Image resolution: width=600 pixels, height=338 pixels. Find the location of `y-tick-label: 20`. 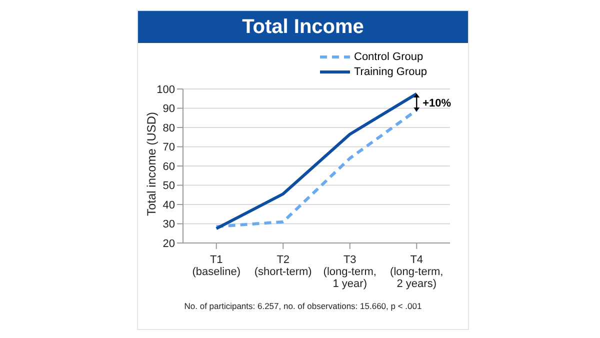

y-tick-label: 20 is located at coordinates (168, 244).